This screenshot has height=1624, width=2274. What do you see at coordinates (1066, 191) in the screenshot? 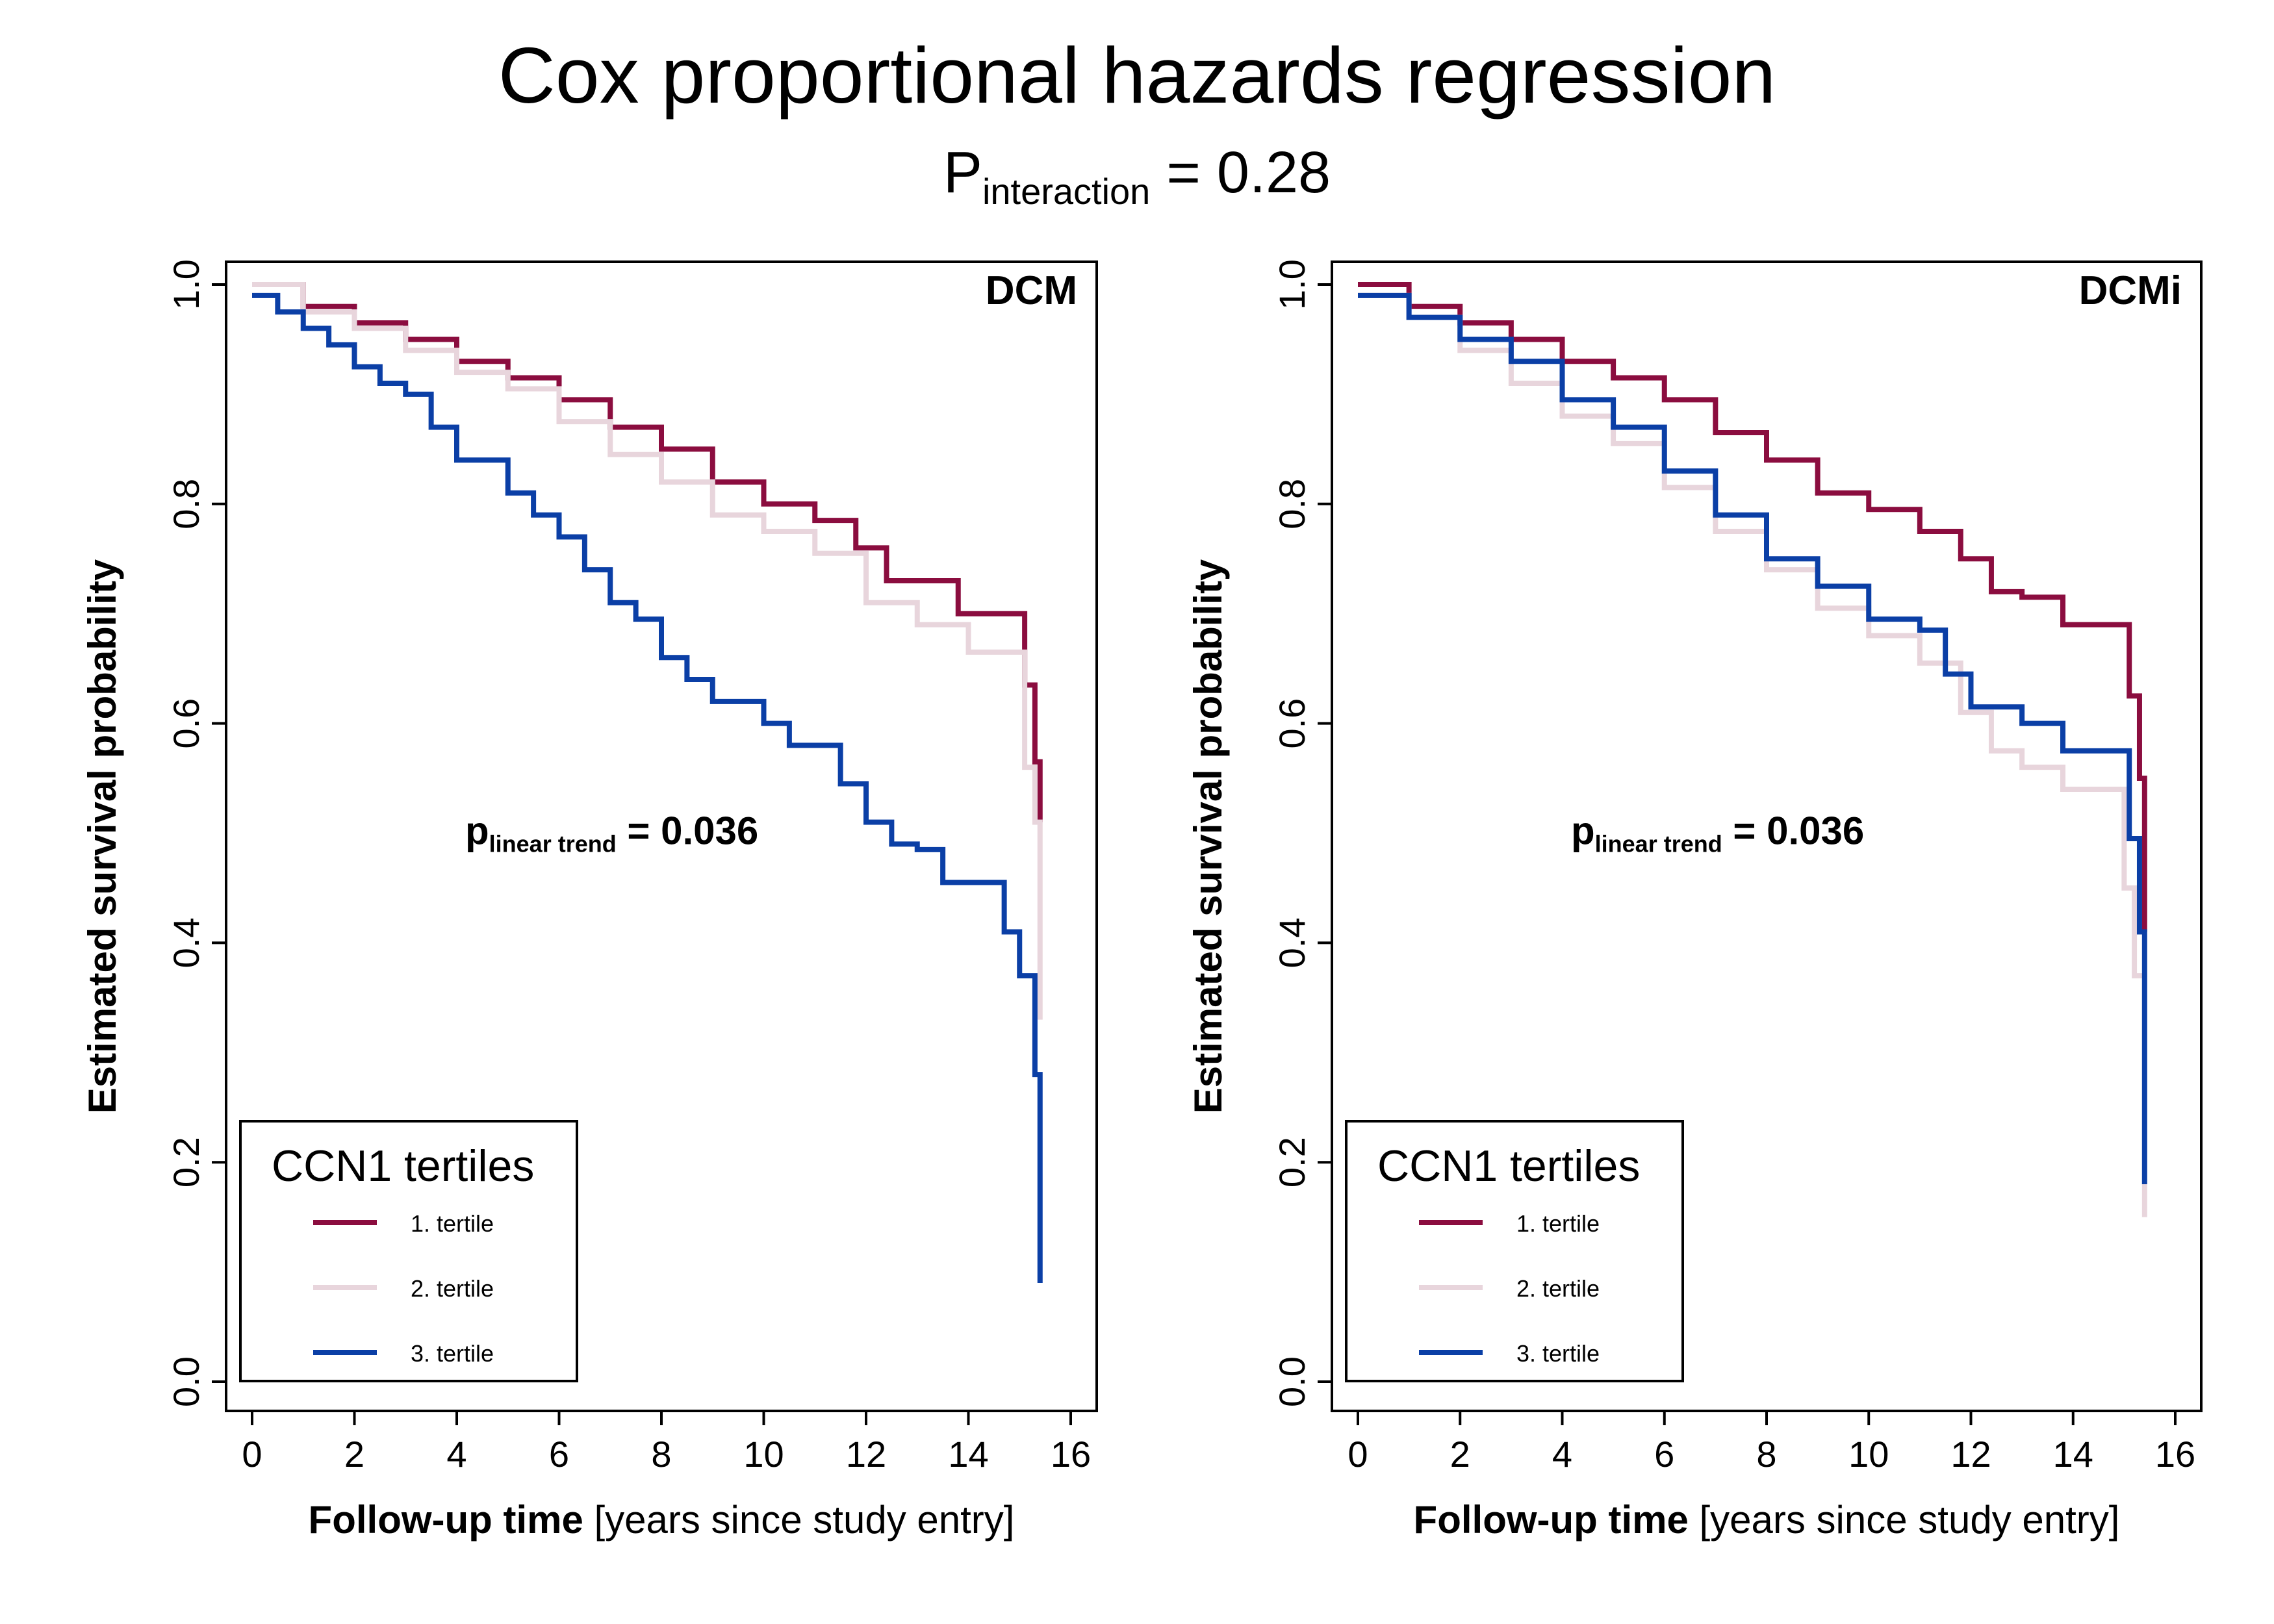
I see `subtitle-sub: interaction` at bounding box center [1066, 191].